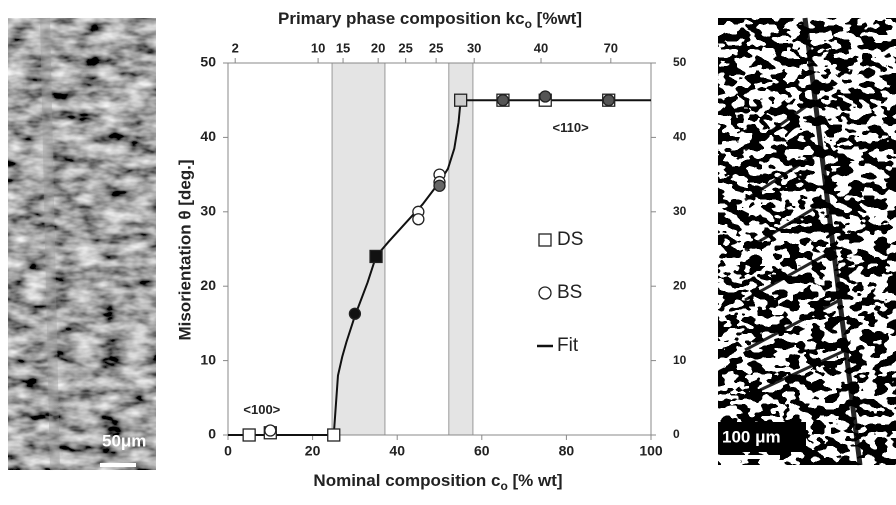  What do you see at coordinates (676, 434) in the screenshot?
I see `y2-tick-label: 0` at bounding box center [676, 434].